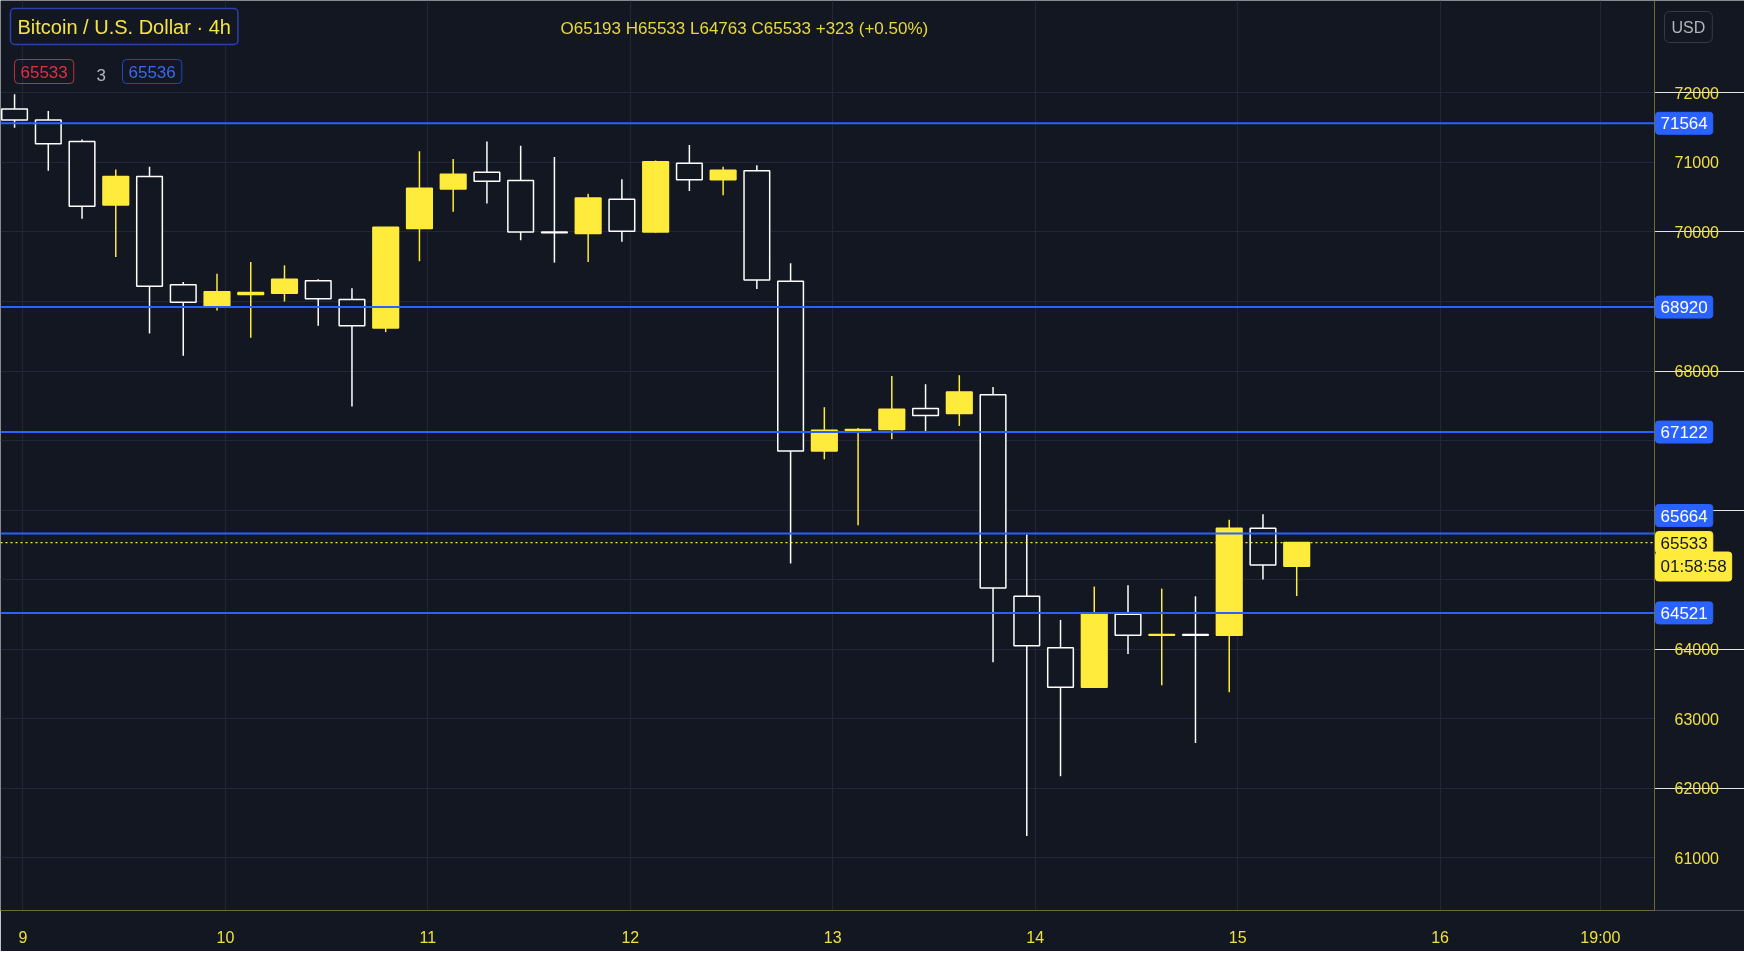 Image resolution: width=1746 pixels, height=953 pixels. Describe the element at coordinates (630, 937) in the screenshot. I see `x-tick-label: 12` at that location.